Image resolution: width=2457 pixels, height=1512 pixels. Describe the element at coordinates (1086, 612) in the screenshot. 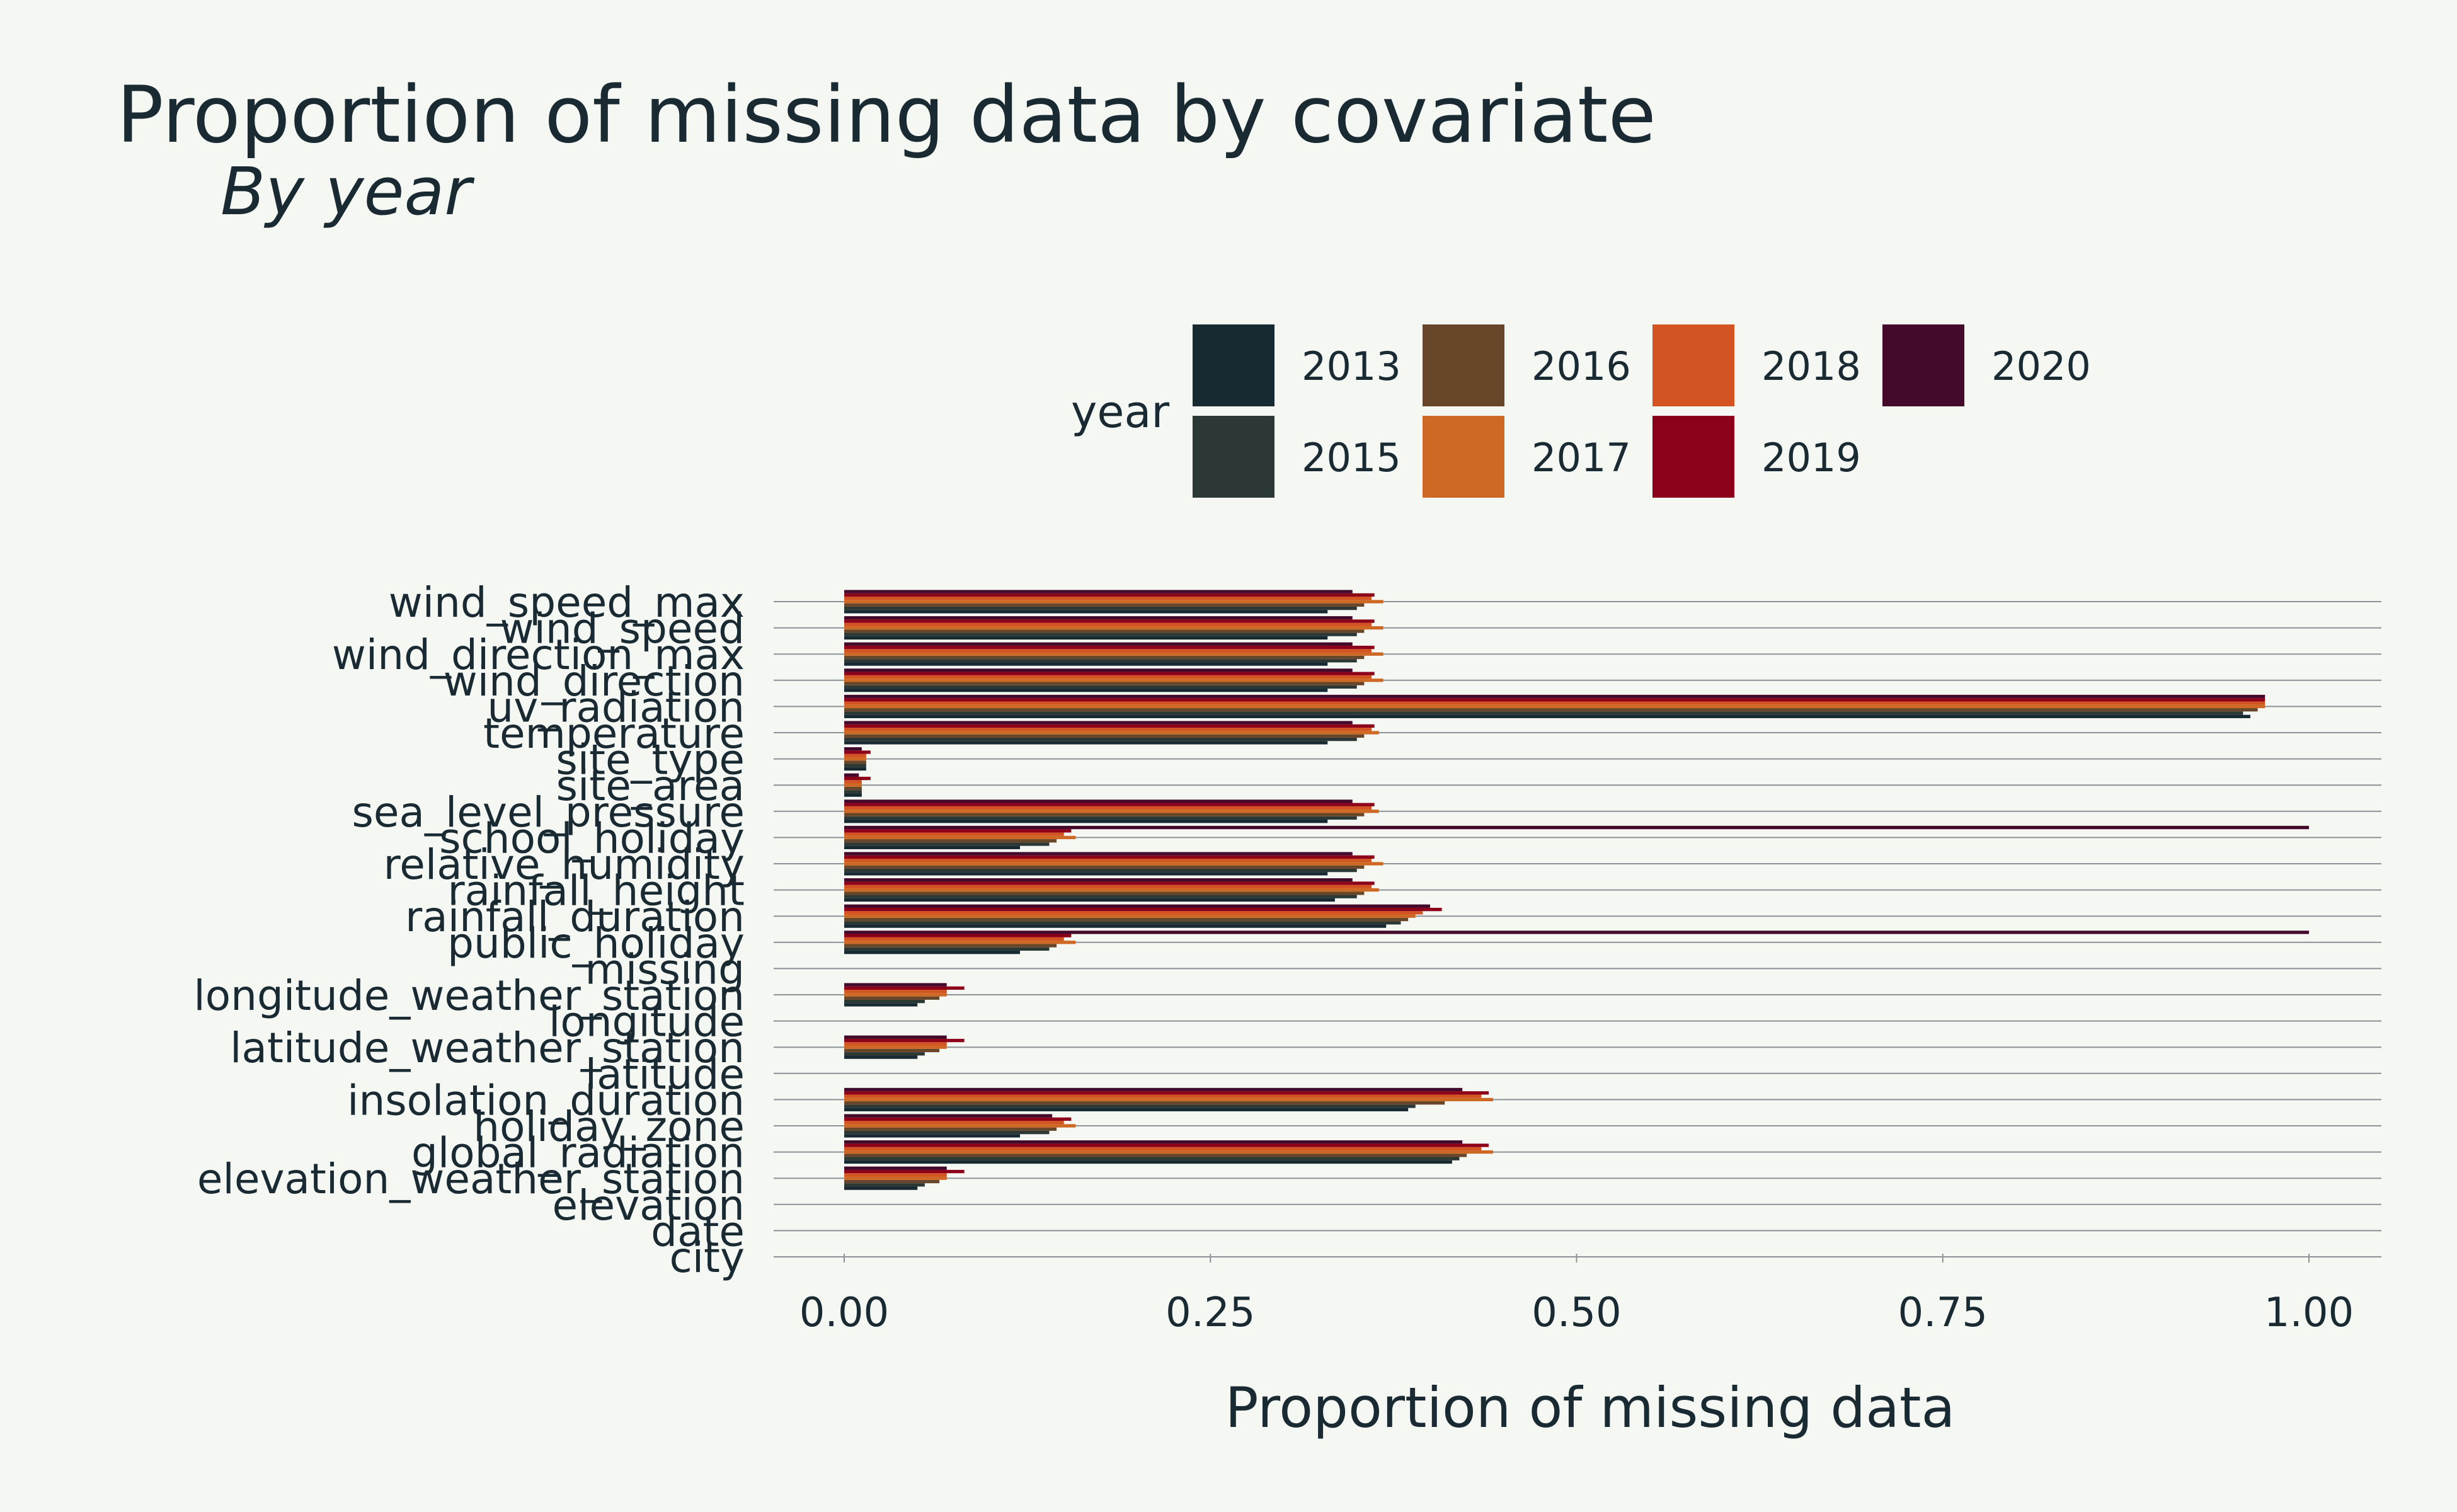

I see `bar-2013-wind_speed_max` at that location.